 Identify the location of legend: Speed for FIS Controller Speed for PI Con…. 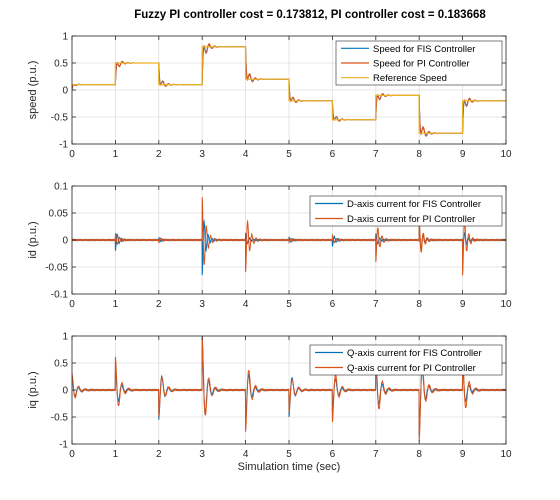
(419, 63).